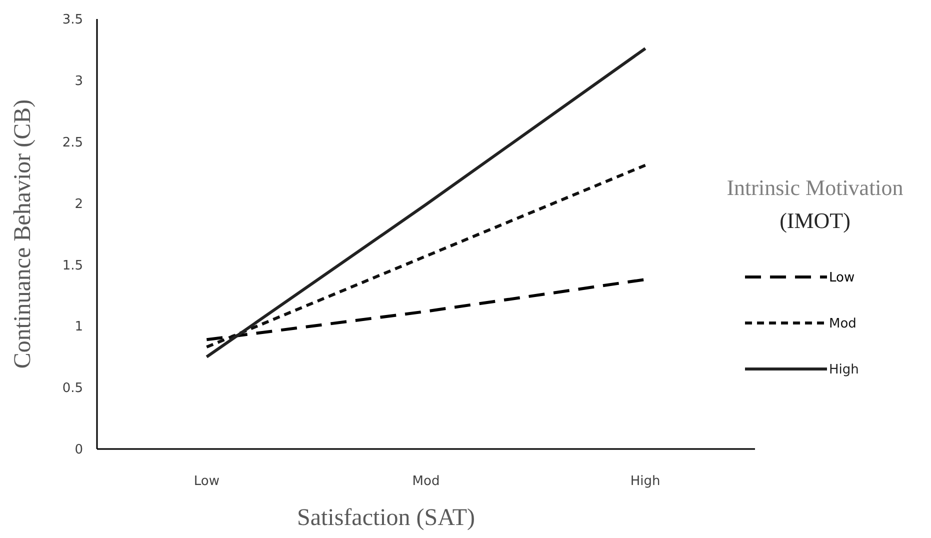 The height and width of the screenshot is (538, 931). What do you see at coordinates (72, 20) in the screenshot?
I see `y-tick-label: 3.5` at bounding box center [72, 20].